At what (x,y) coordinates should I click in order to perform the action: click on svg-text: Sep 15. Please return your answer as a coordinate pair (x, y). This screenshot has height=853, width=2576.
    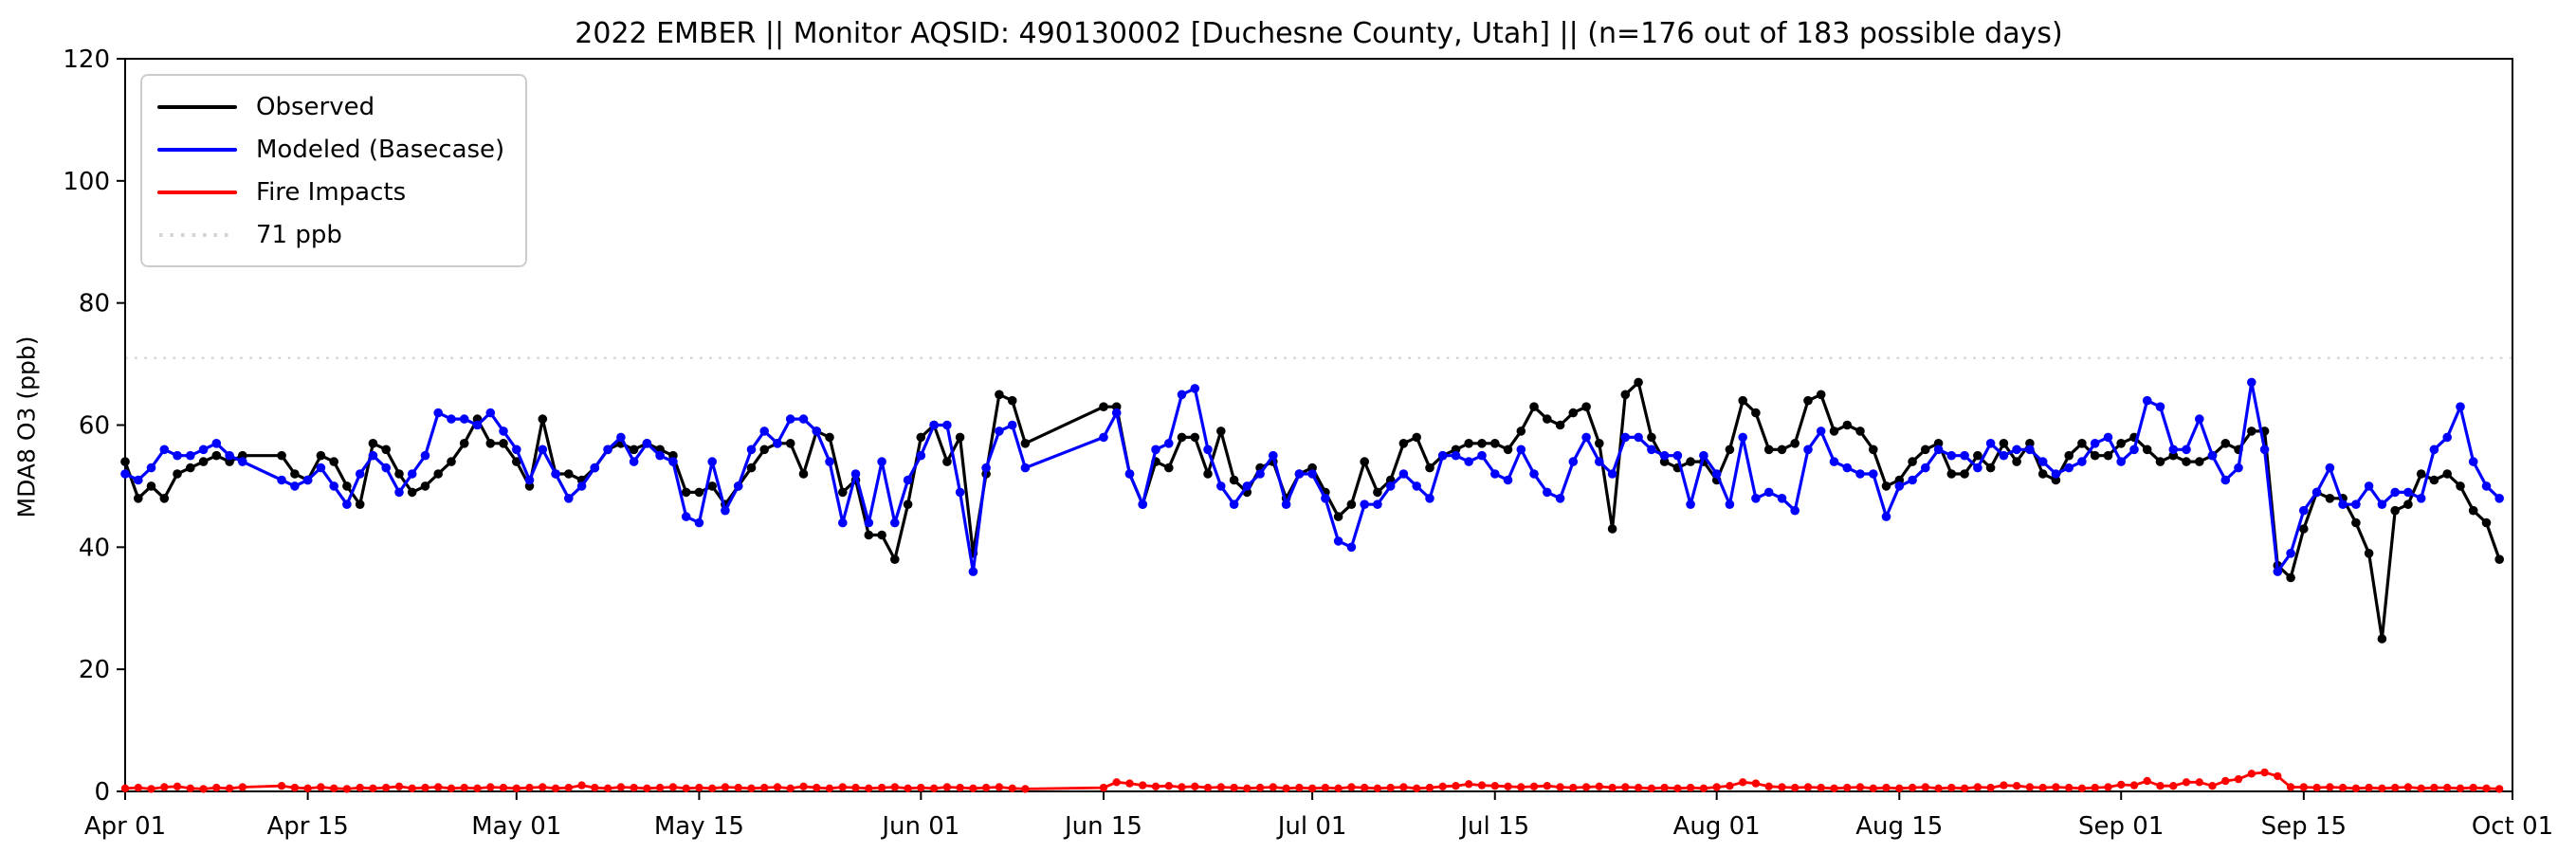
    Looking at the image, I should click on (2304, 826).